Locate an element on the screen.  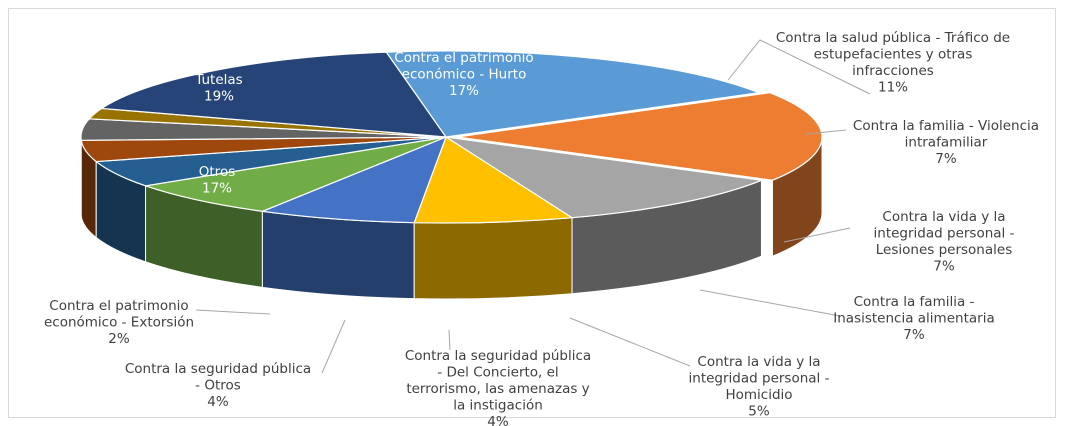
slice-label-contra-el-patrimonio-economico-hurto-0: Contra el patrimonio is located at coordinates (463, 58).